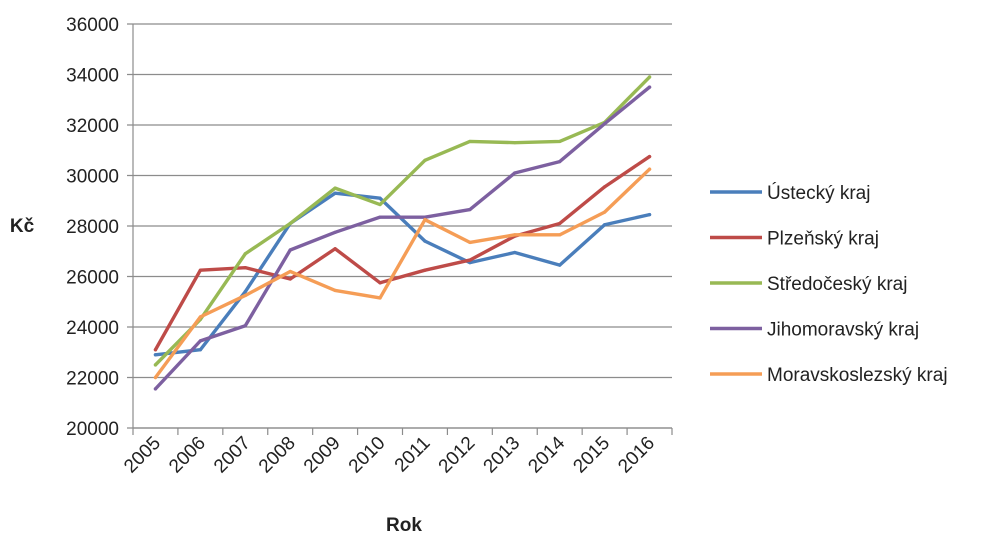 This screenshot has width=985, height=543. I want to click on y-tick-label: 30000, so click(92, 177).